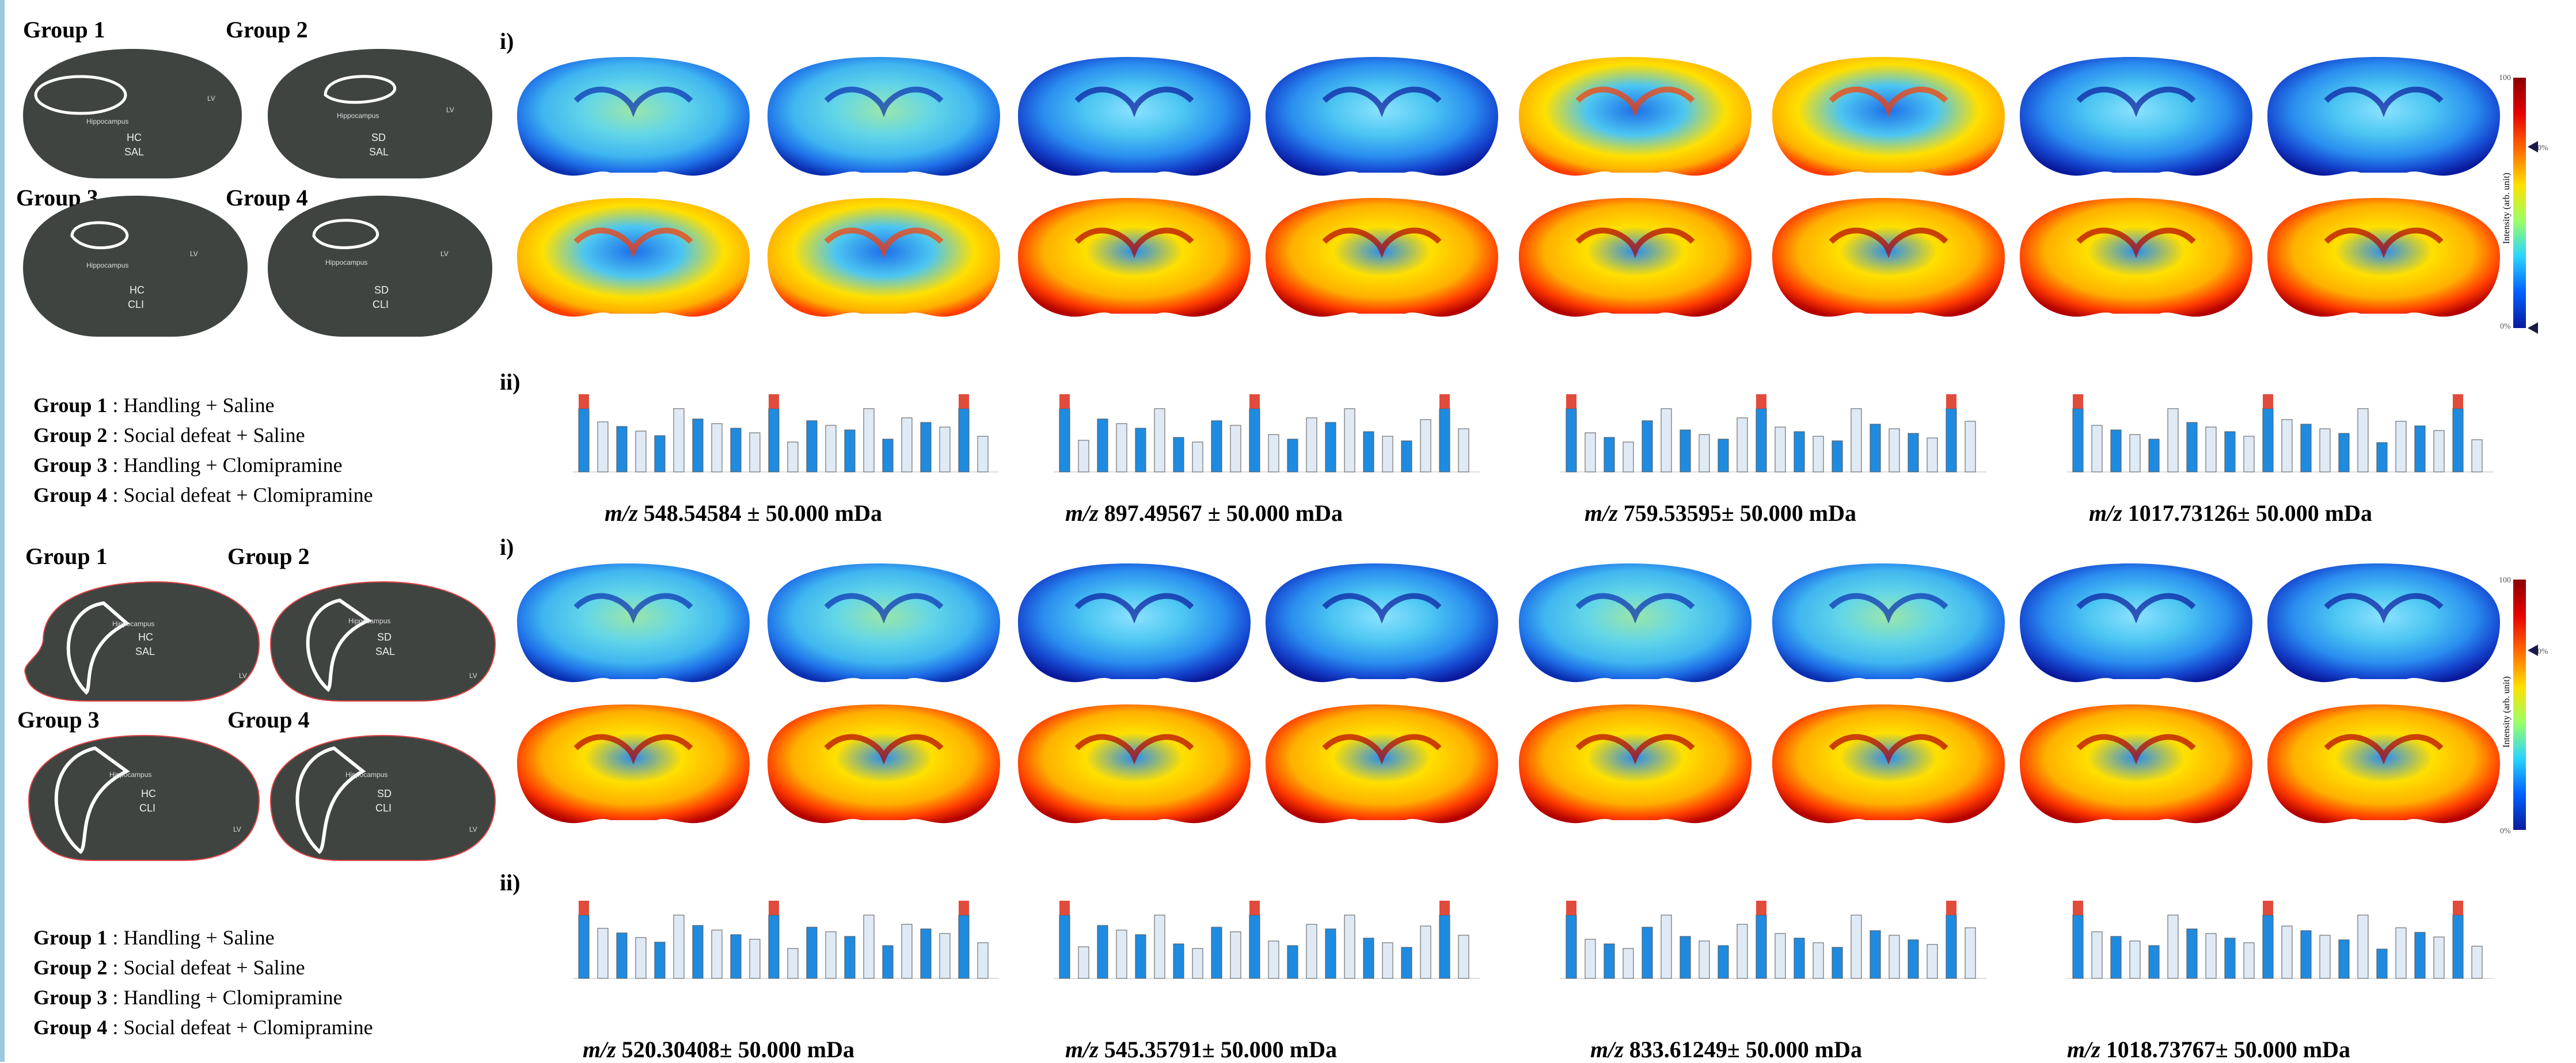  What do you see at coordinates (2208, 1049) in the screenshot?
I see `bottom-mz-caption-4: m/z 1018.73767± 50.000 mDa` at bounding box center [2208, 1049].